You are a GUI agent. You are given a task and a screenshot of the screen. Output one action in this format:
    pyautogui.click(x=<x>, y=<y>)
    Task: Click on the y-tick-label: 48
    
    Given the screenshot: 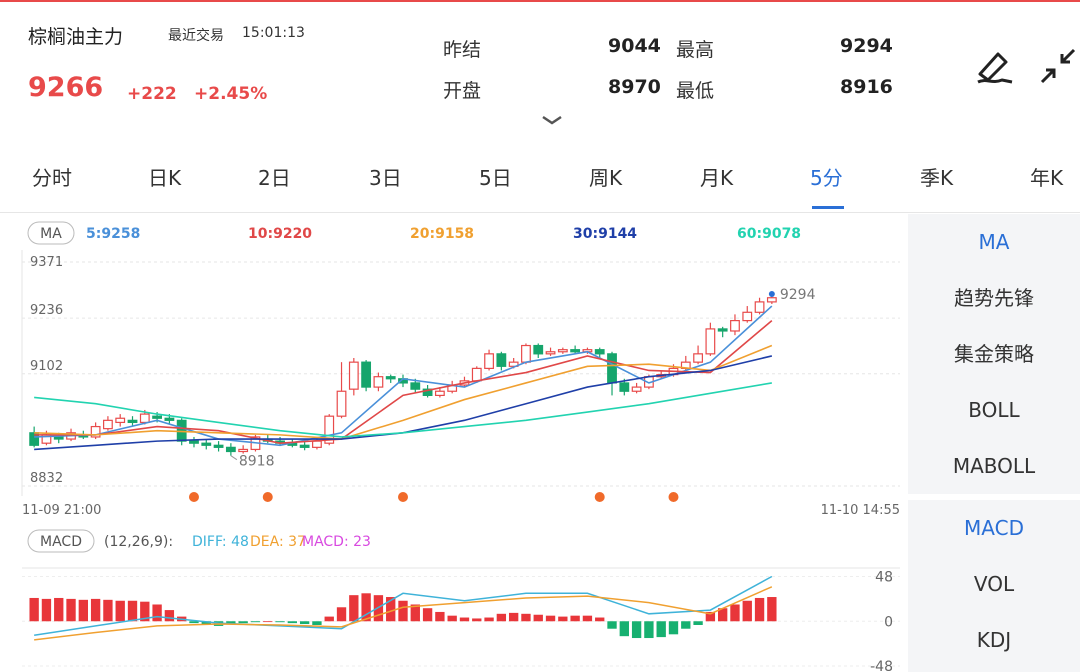 What is the action you would take?
    pyautogui.click(x=884, y=578)
    